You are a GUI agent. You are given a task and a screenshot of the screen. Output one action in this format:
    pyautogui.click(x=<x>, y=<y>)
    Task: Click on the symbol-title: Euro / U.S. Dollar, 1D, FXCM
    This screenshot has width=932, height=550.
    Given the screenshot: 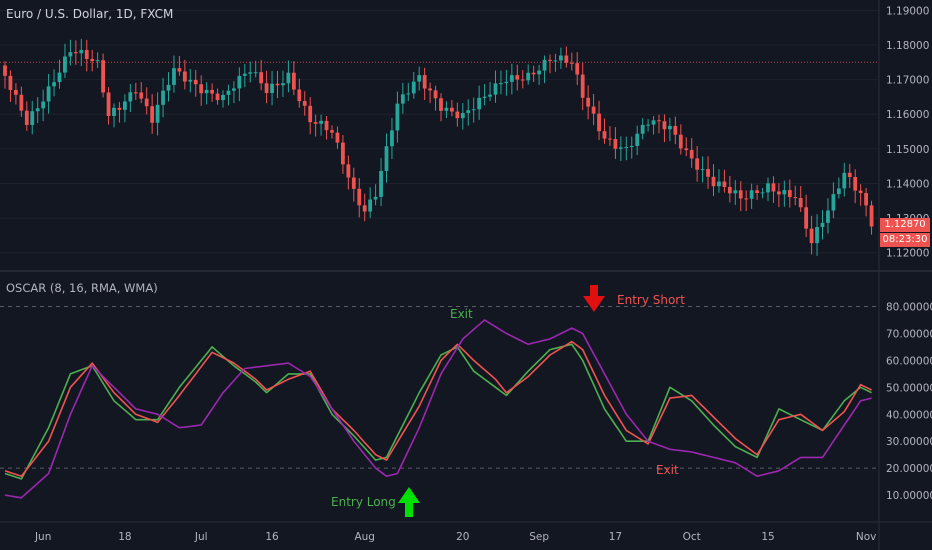 What is the action you would take?
    pyautogui.click(x=90, y=14)
    